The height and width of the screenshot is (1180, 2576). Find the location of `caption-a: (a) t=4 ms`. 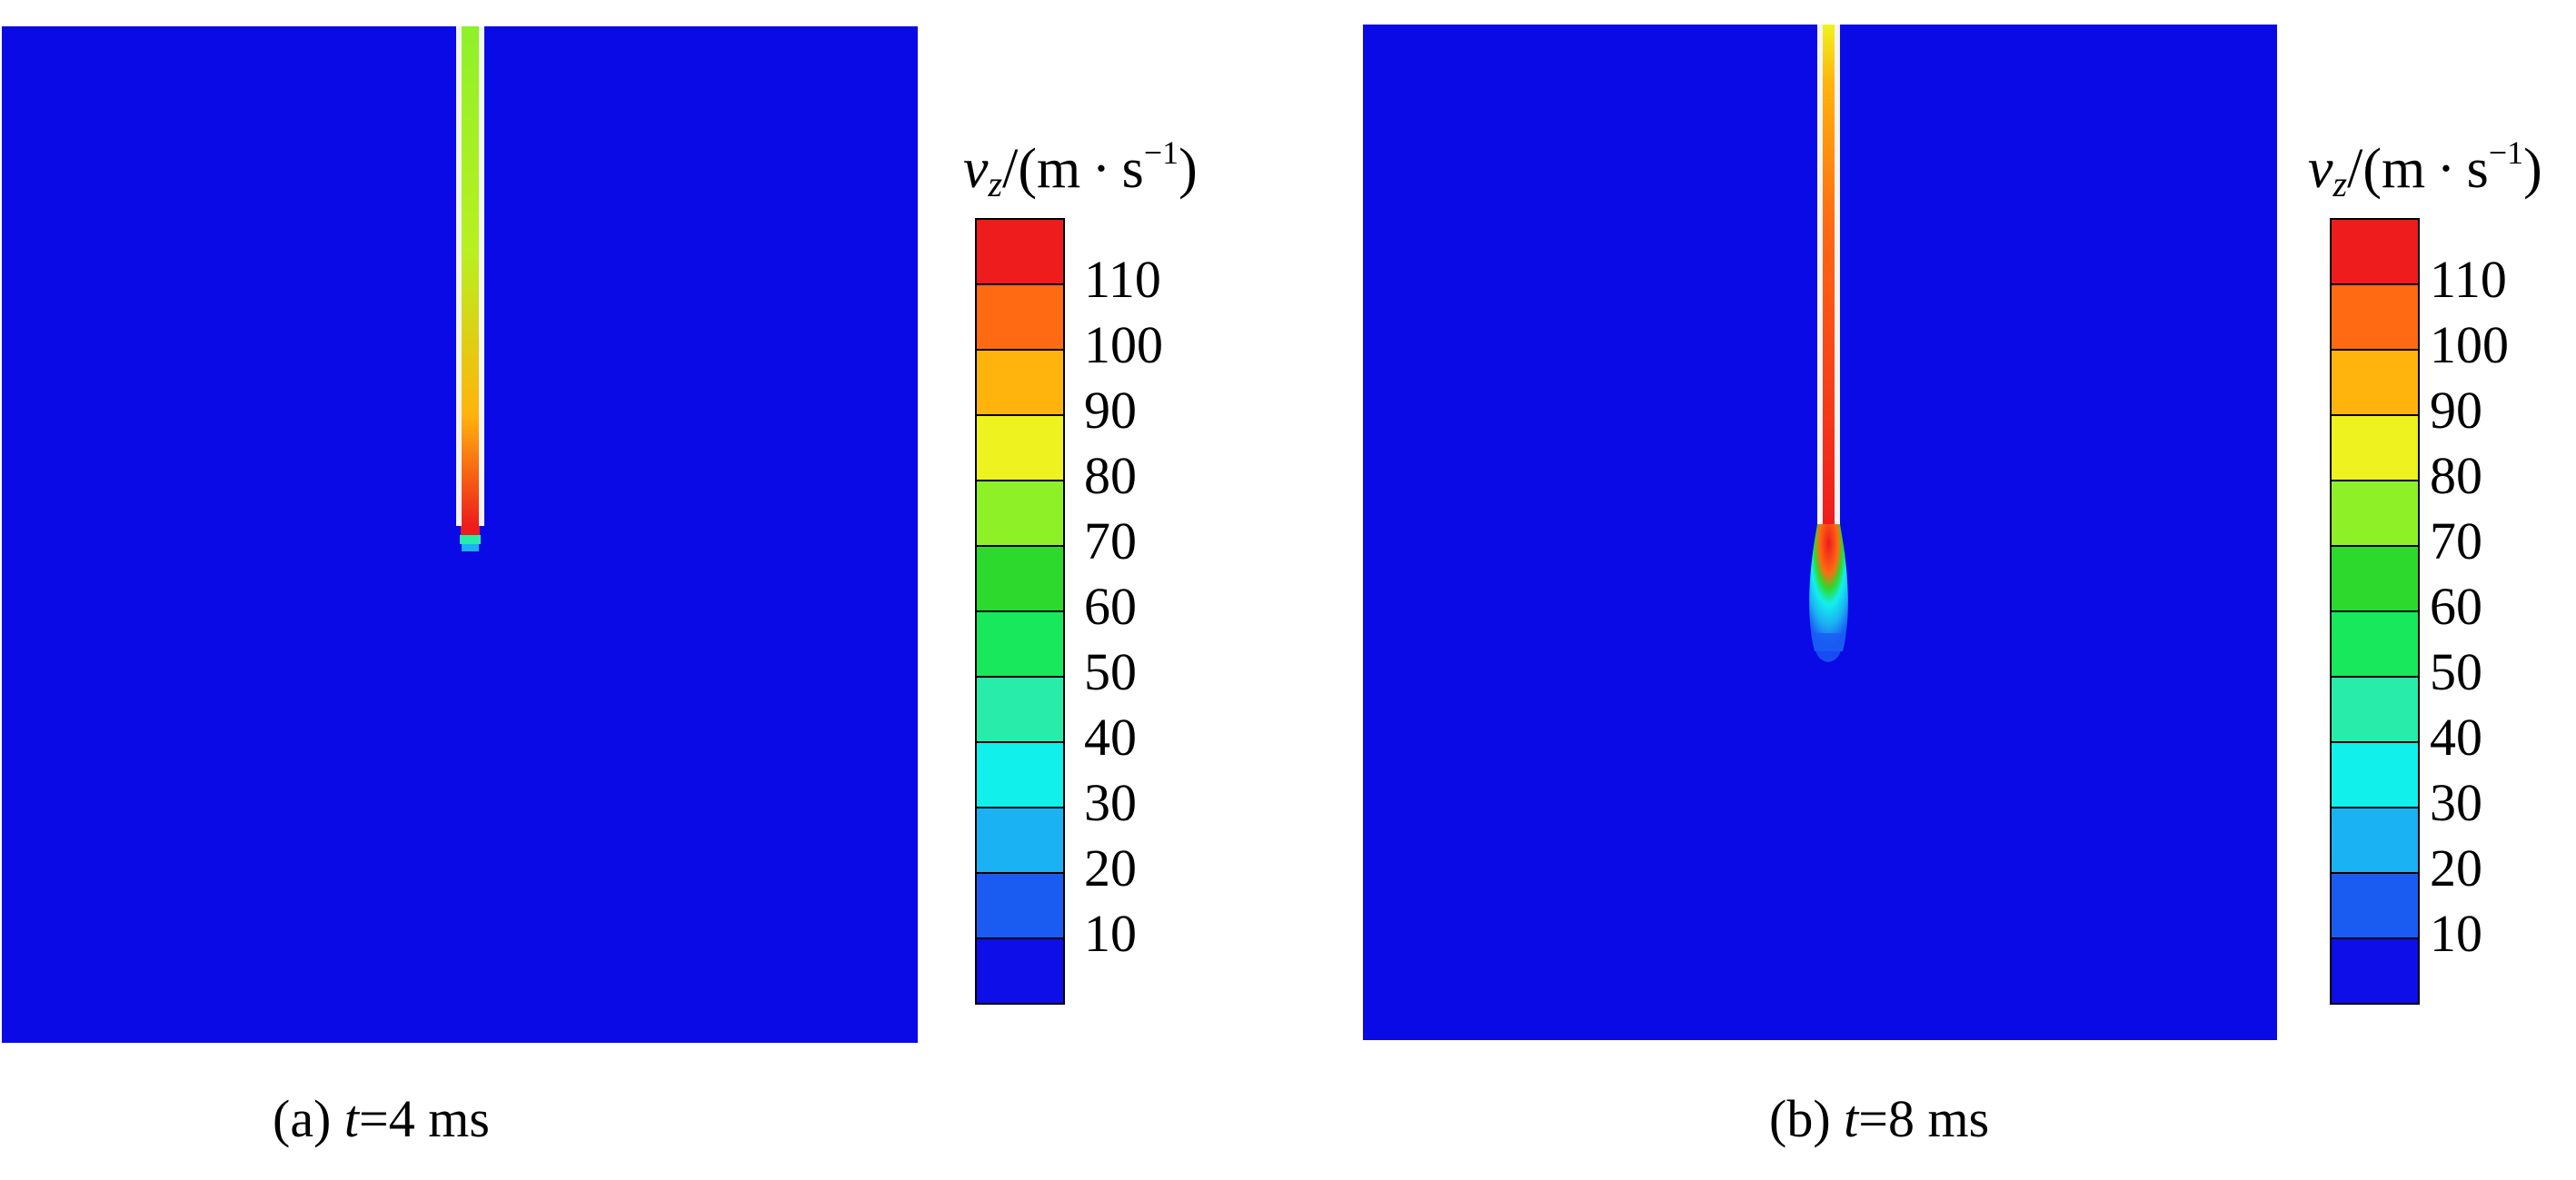

caption-a: (a) t=4 ms is located at coordinates (381, 1118).